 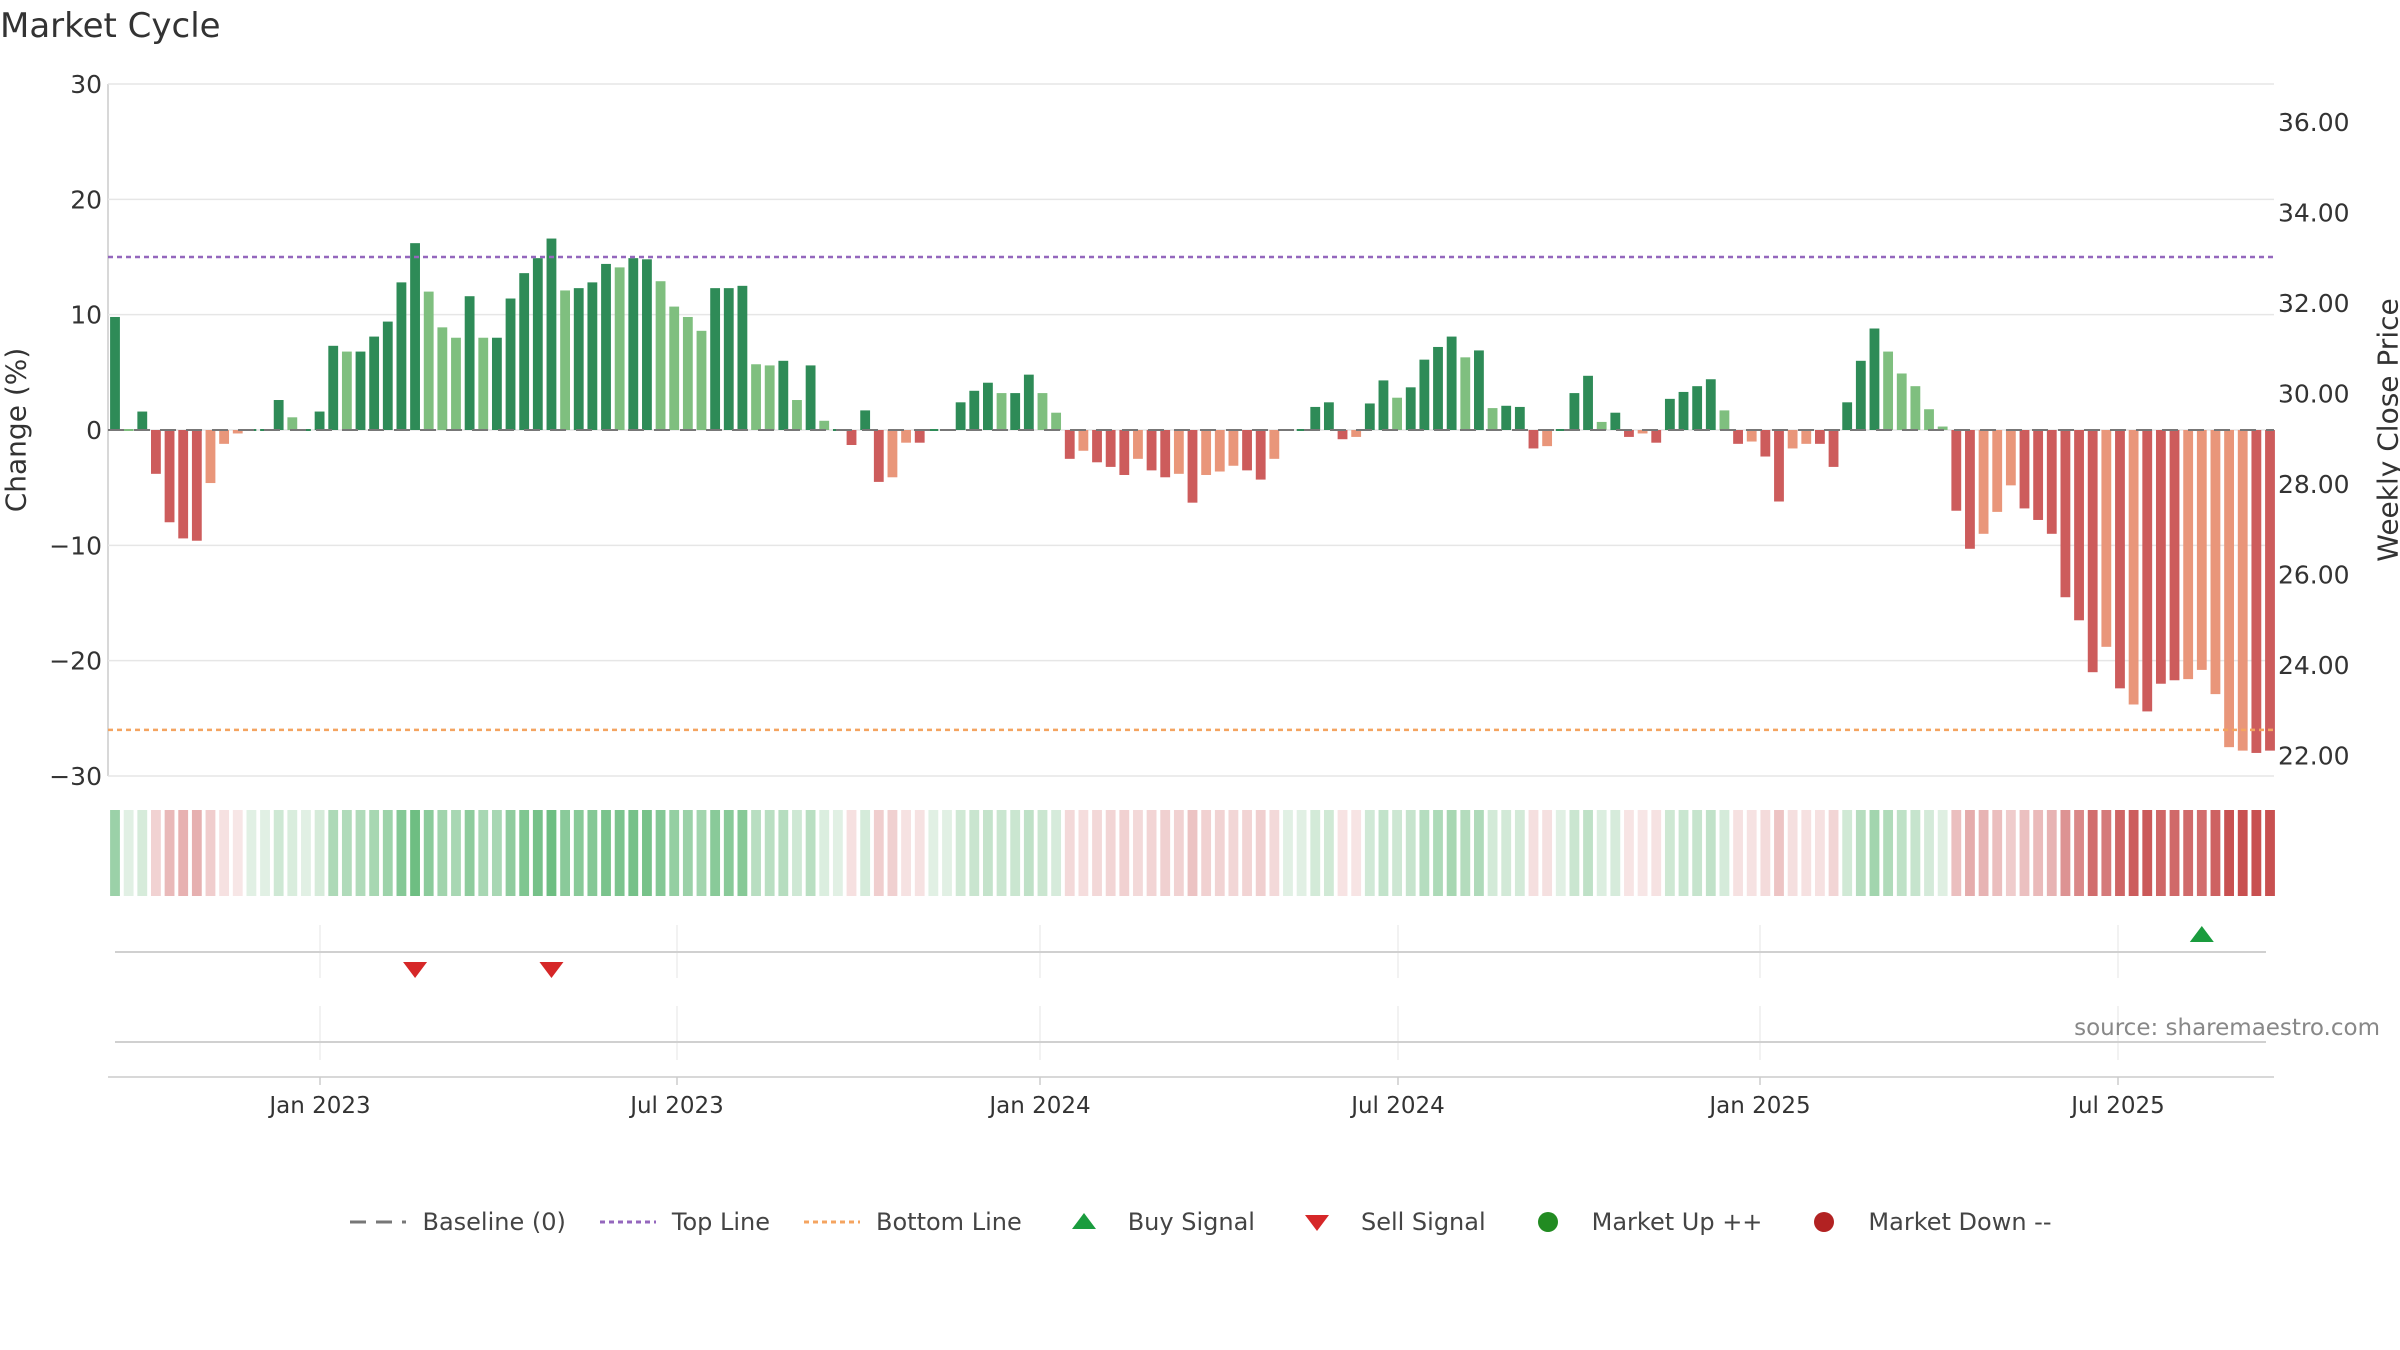 I want to click on y-tick-label: −10, so click(x=75, y=545).